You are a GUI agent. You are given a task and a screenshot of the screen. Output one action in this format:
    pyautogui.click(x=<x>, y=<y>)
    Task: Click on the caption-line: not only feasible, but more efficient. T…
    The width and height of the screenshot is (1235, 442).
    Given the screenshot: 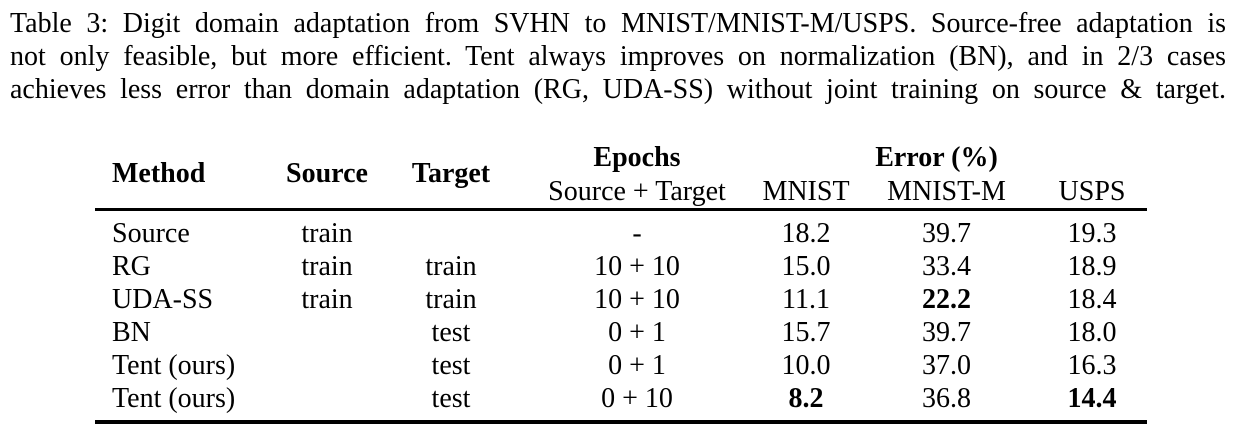 What is the action you would take?
    pyautogui.click(x=618, y=56)
    